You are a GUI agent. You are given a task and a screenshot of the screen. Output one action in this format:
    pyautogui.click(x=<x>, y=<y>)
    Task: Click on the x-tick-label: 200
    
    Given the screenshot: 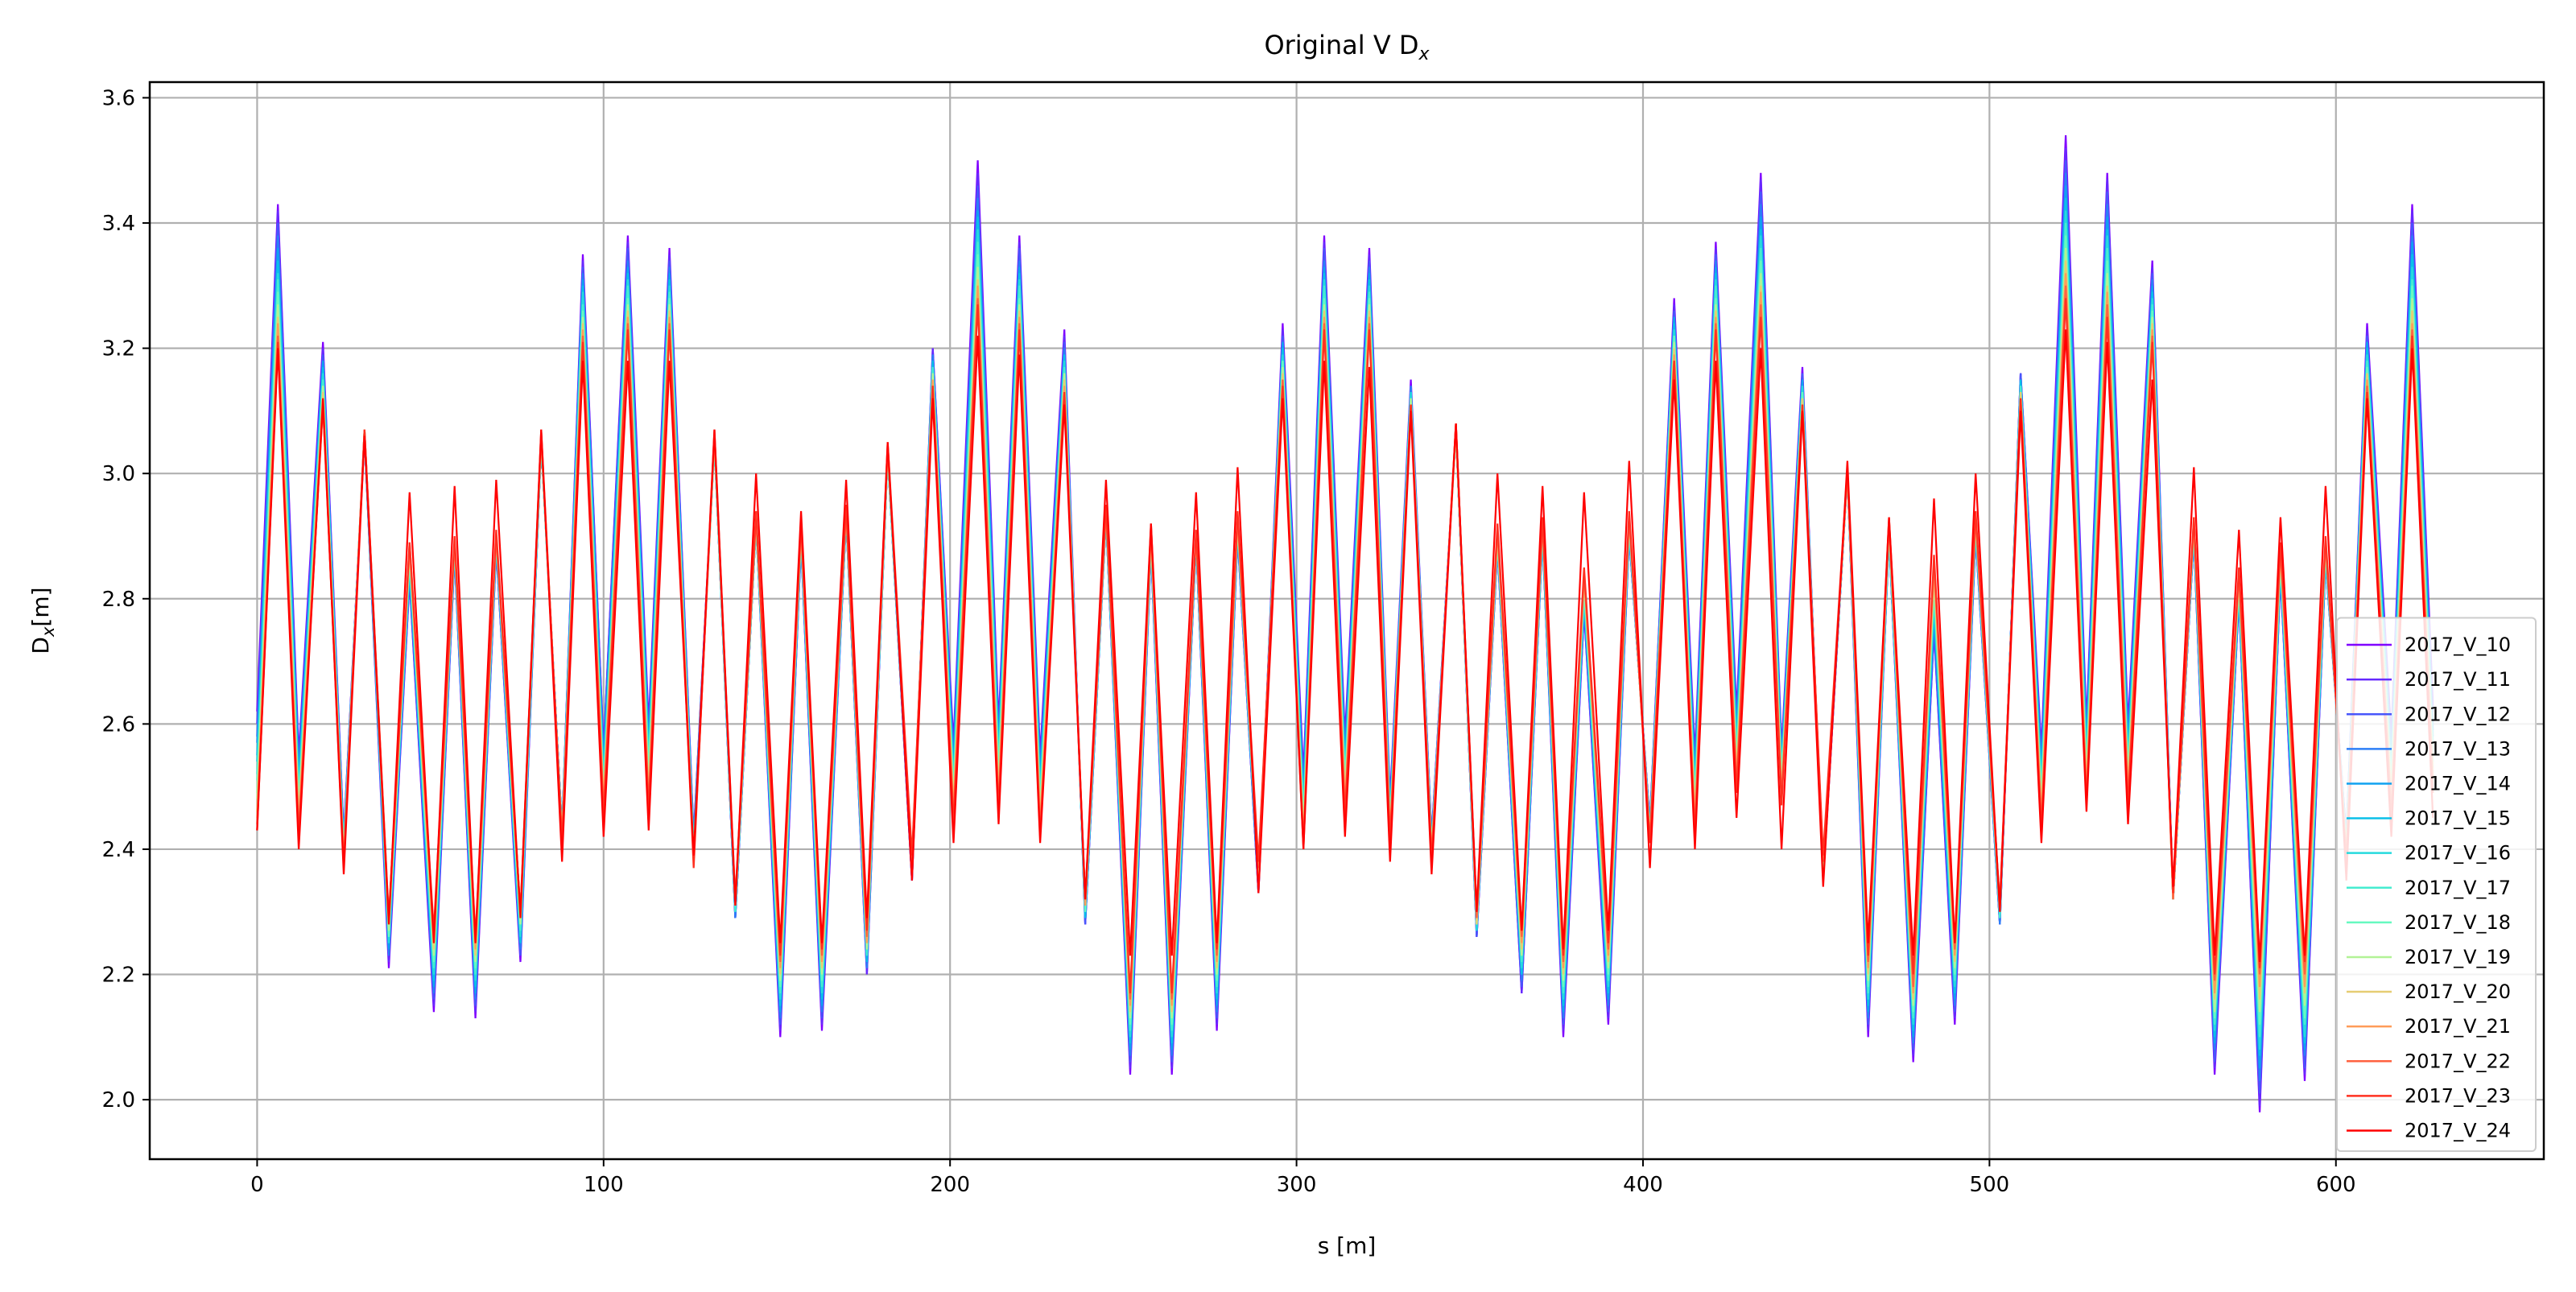 What is the action you would take?
    pyautogui.click(x=950, y=1185)
    